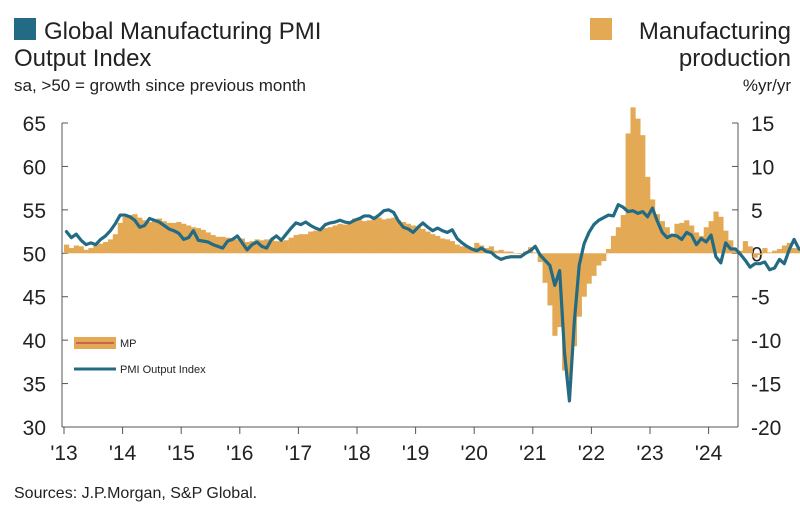 The image size is (800, 513). What do you see at coordinates (766, 385) in the screenshot?
I see `right-tick-label: -15` at bounding box center [766, 385].